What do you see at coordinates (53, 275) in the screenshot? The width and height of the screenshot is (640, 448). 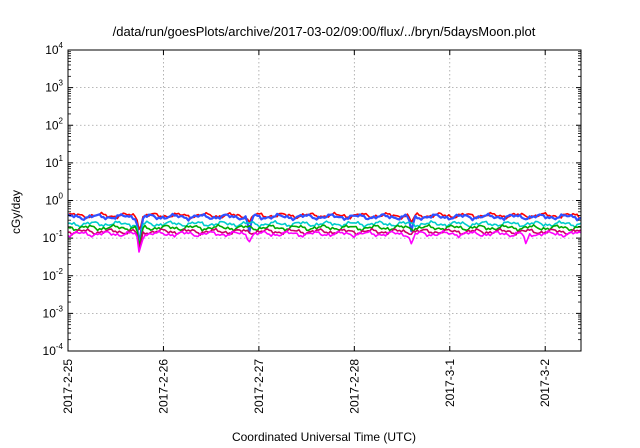 I see `y-tick-label: 10⁻²` at bounding box center [53, 275].